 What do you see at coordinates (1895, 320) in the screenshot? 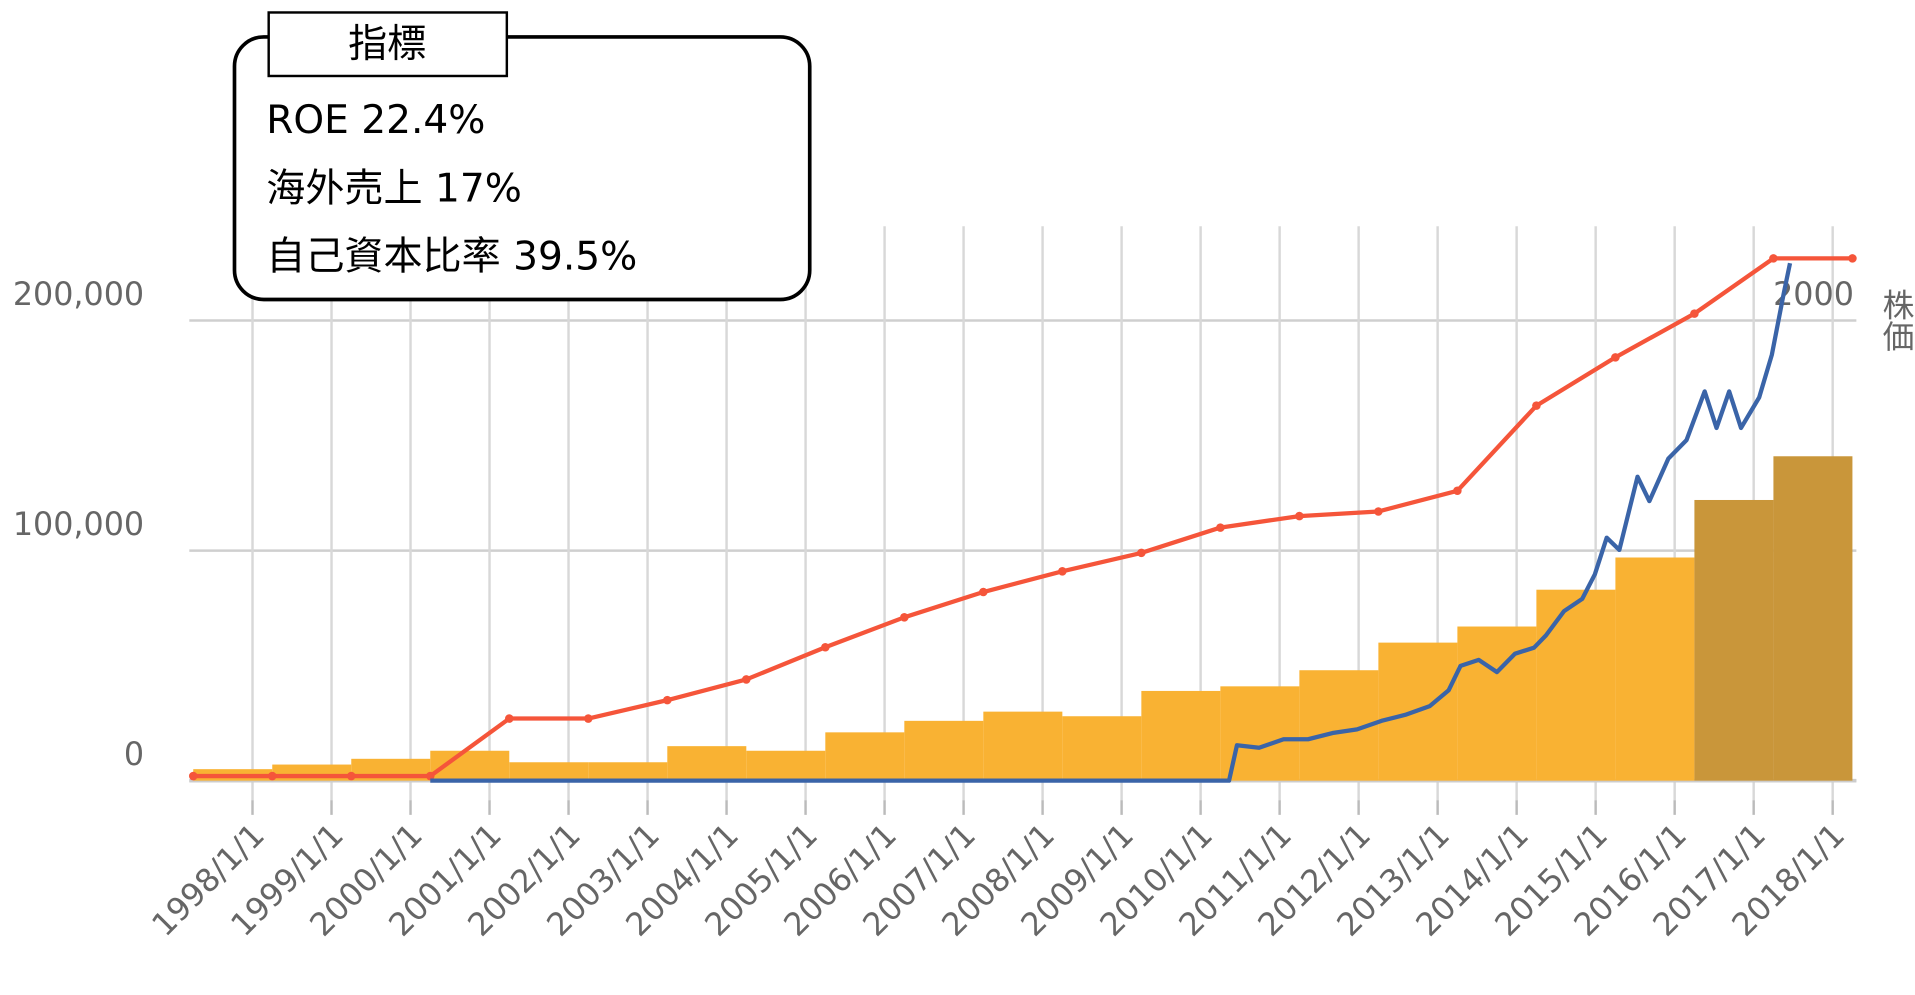
I see `y2-axis-label: 株価` at bounding box center [1895, 320].